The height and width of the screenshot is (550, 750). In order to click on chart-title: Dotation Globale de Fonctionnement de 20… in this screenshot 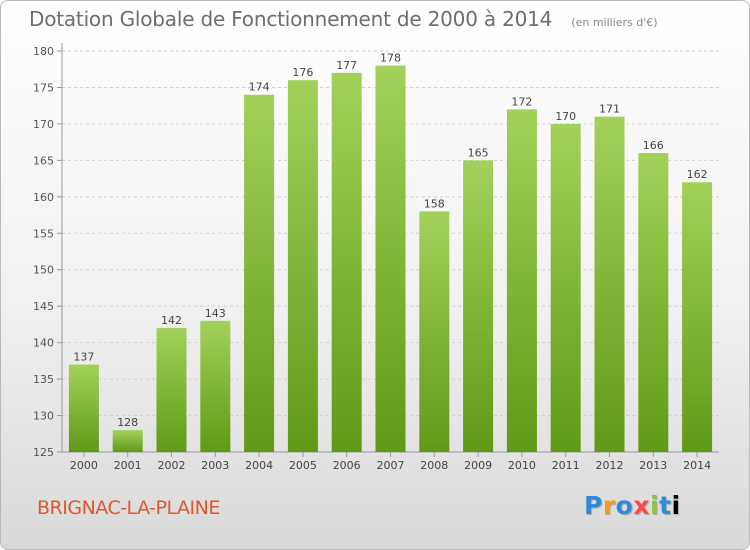, I will do `click(291, 19)`.